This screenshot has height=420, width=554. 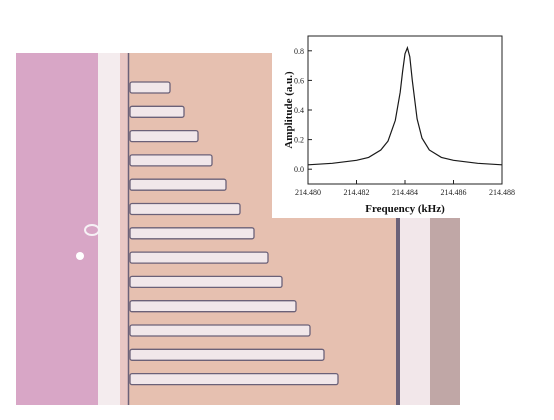 What do you see at coordinates (502, 192) in the screenshot?
I see `x-tick-label: 214.488` at bounding box center [502, 192].